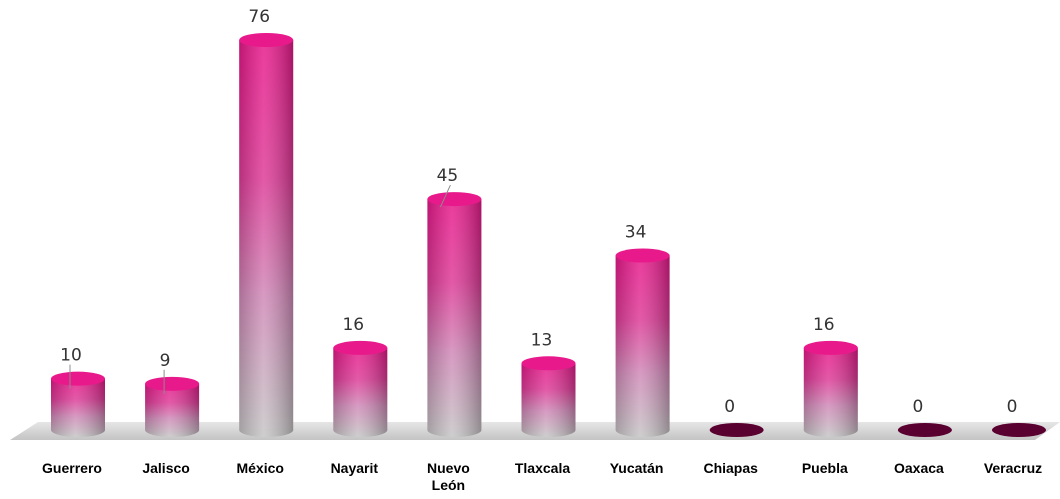 The height and width of the screenshot is (499, 1060). Describe the element at coordinates (736, 430) in the screenshot. I see `bar-chiapas` at that location.